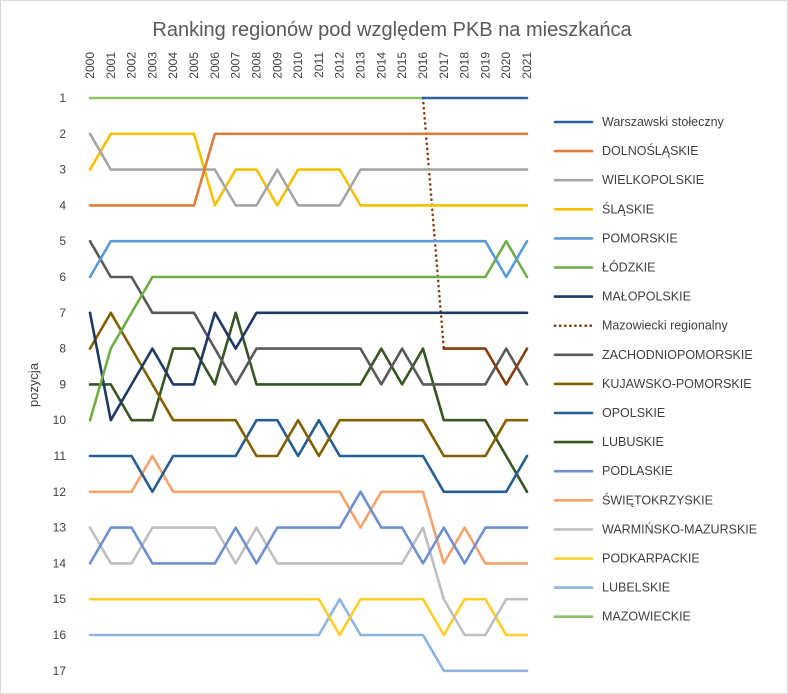 The width and height of the screenshot is (788, 694). Describe the element at coordinates (277, 65) in the screenshot. I see `x-tick-label: 2009` at that location.